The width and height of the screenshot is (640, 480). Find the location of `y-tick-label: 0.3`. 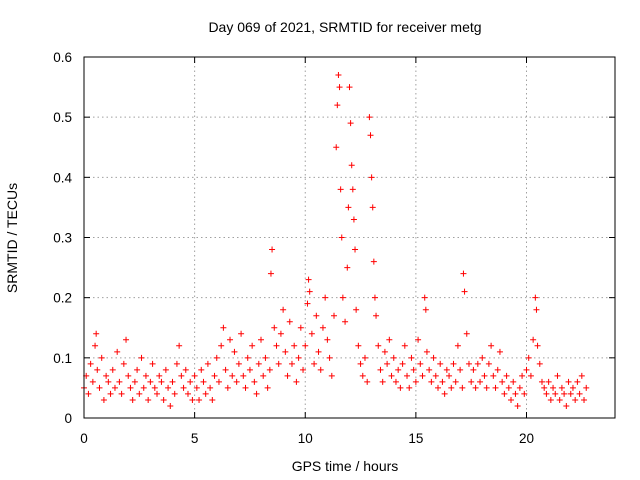

y-tick-label: 0.3 is located at coordinates (62, 238).